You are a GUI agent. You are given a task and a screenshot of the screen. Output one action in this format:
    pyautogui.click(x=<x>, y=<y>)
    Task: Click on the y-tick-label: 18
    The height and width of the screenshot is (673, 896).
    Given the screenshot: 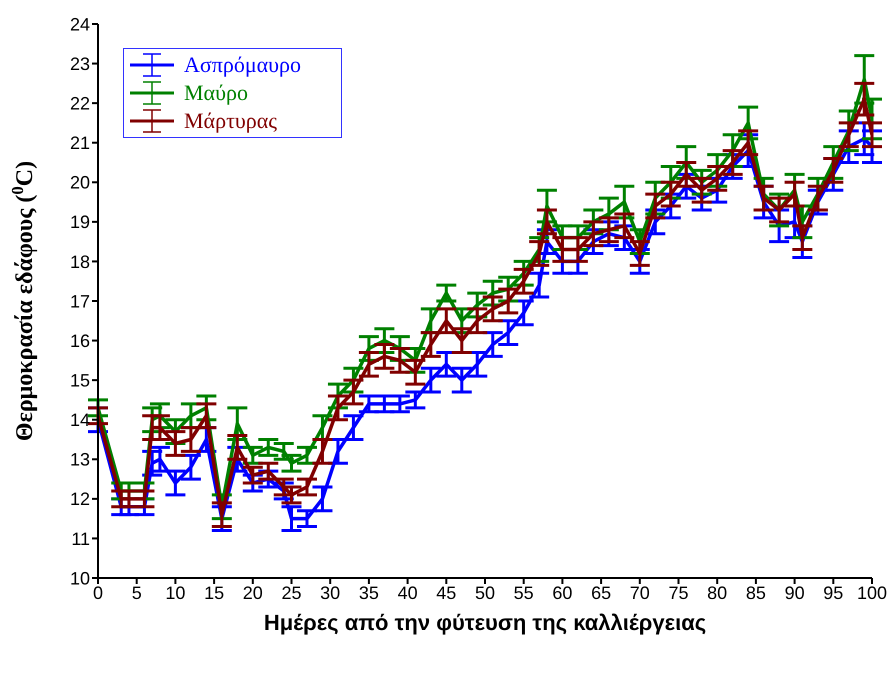 What is the action you would take?
    pyautogui.click(x=80, y=262)
    